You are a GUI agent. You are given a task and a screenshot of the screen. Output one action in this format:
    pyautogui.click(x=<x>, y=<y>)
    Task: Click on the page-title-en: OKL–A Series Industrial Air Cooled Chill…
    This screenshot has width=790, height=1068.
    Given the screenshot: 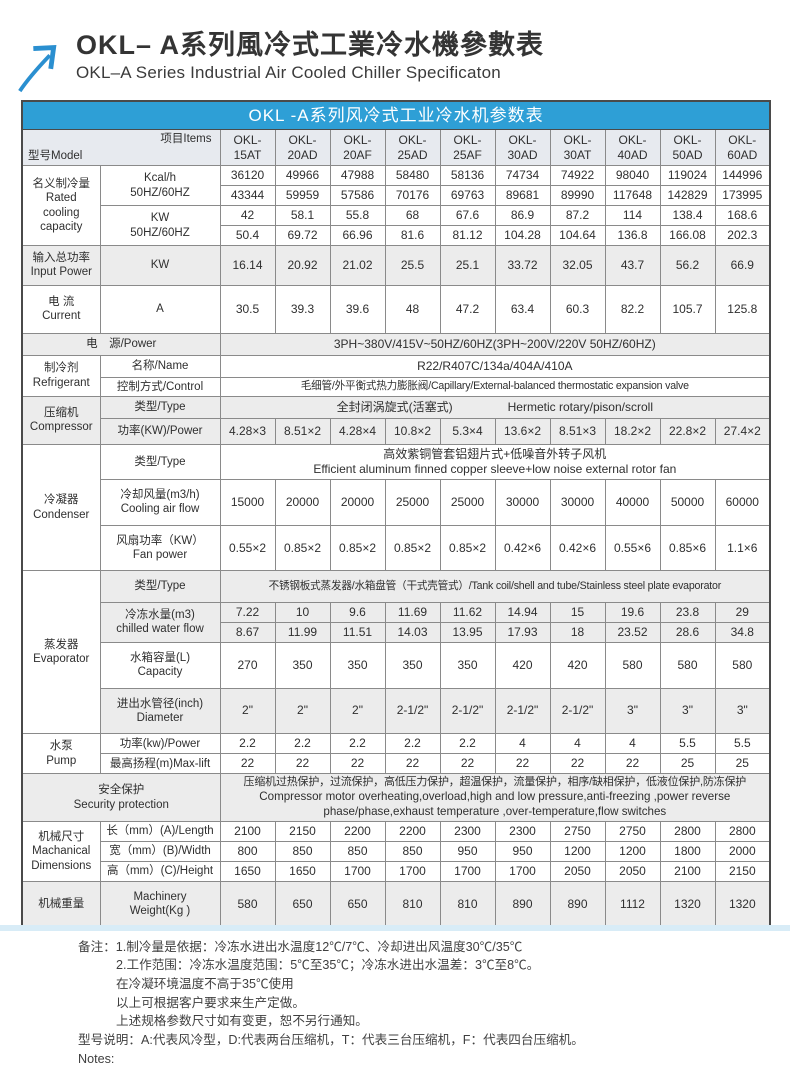 What is the action you would take?
    pyautogui.click(x=310, y=73)
    